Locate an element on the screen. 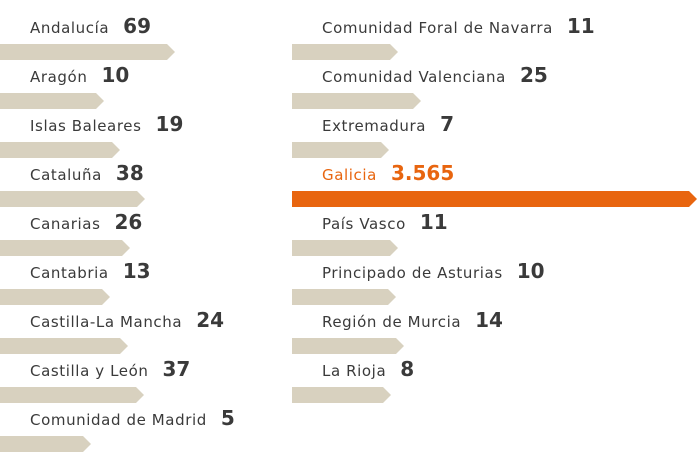  bar-label: Castilla y León 37 is located at coordinates (110, 372).